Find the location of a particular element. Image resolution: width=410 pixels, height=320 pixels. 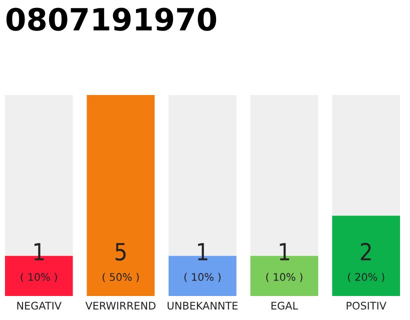

x-tick-label: EGAL is located at coordinates (285, 306).